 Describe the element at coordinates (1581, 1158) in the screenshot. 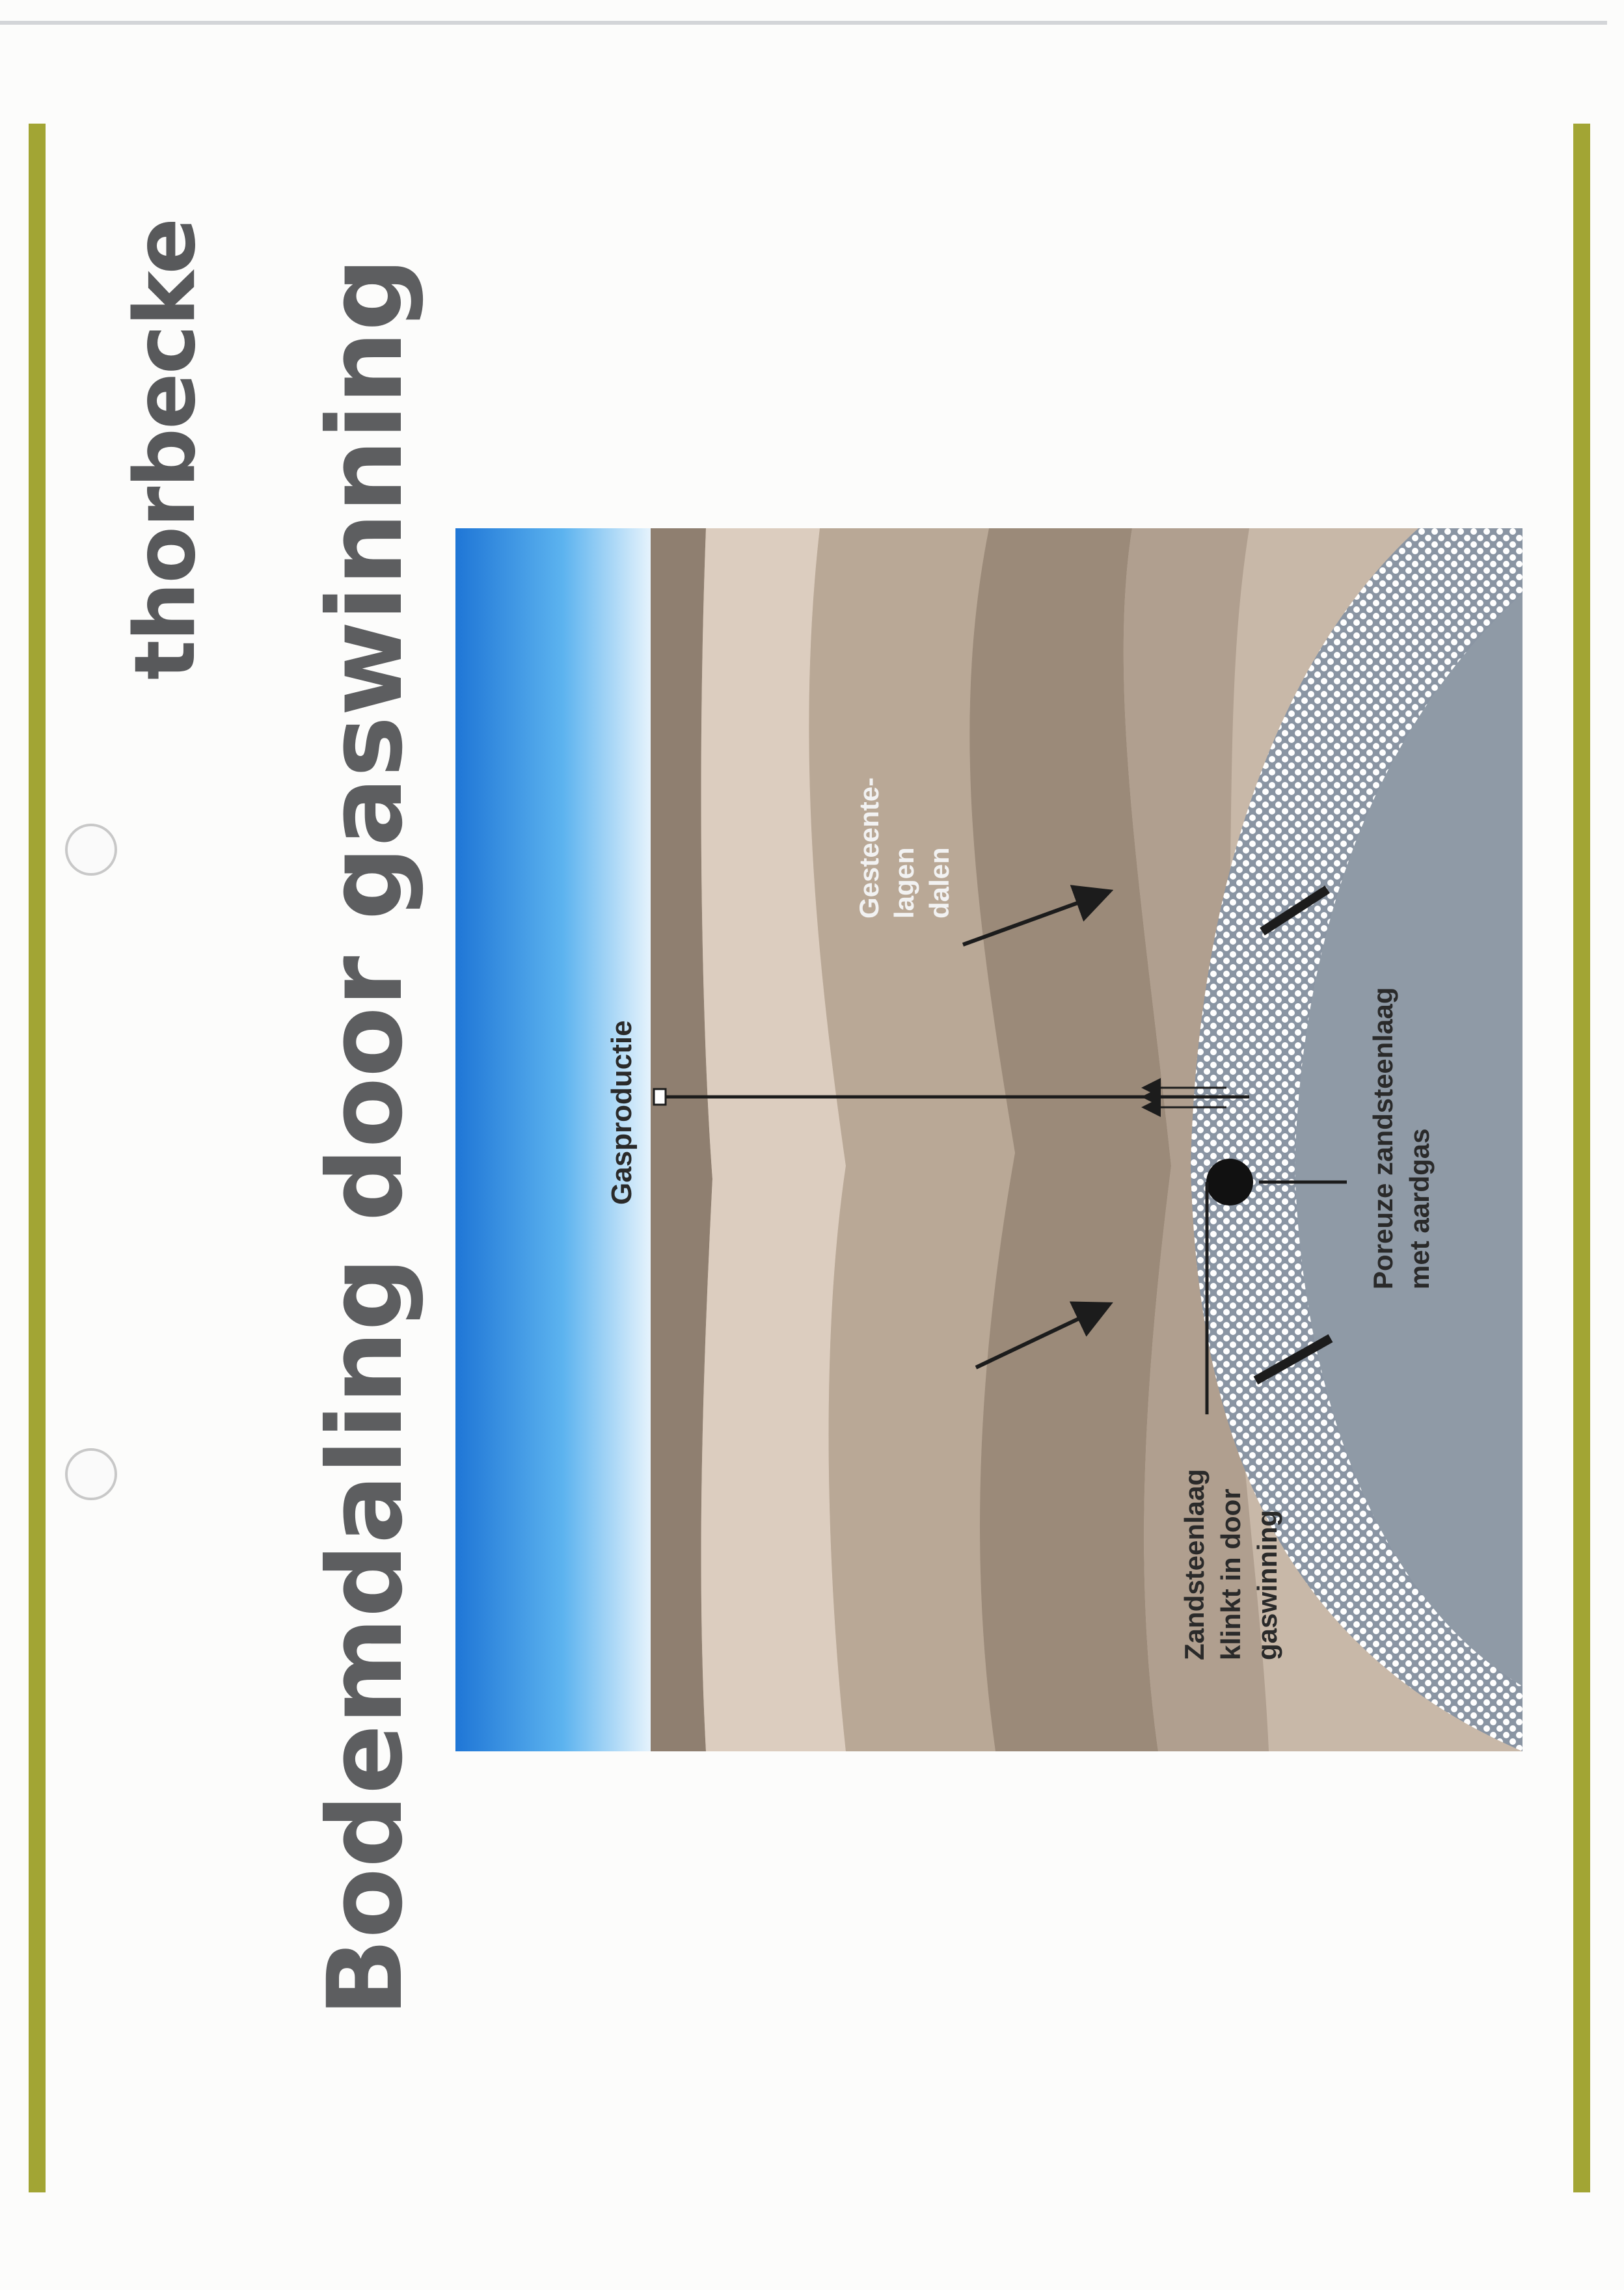

I see `right-accent-bar` at that location.